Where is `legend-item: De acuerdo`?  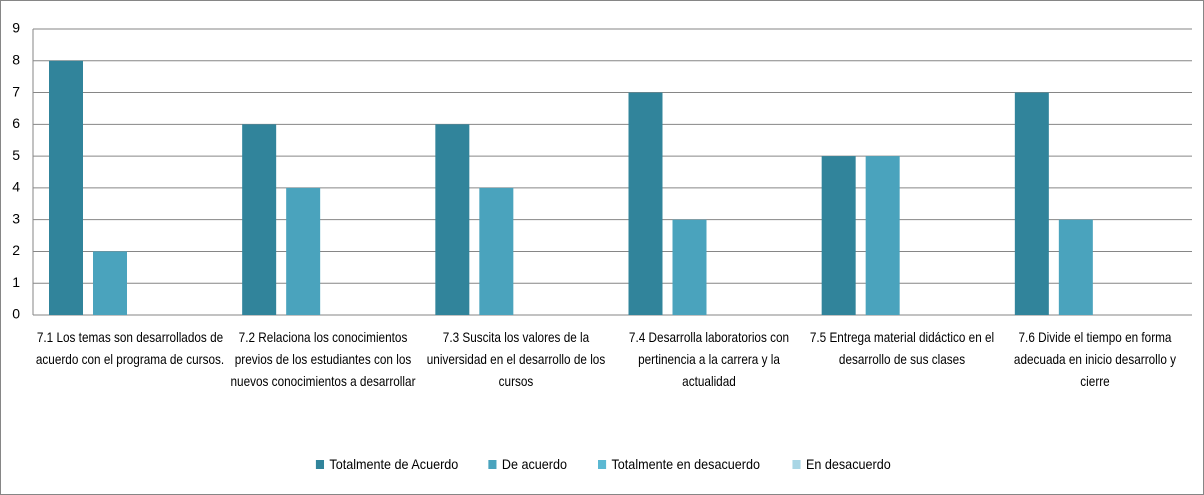
legend-item: De acuerdo is located at coordinates (527, 464).